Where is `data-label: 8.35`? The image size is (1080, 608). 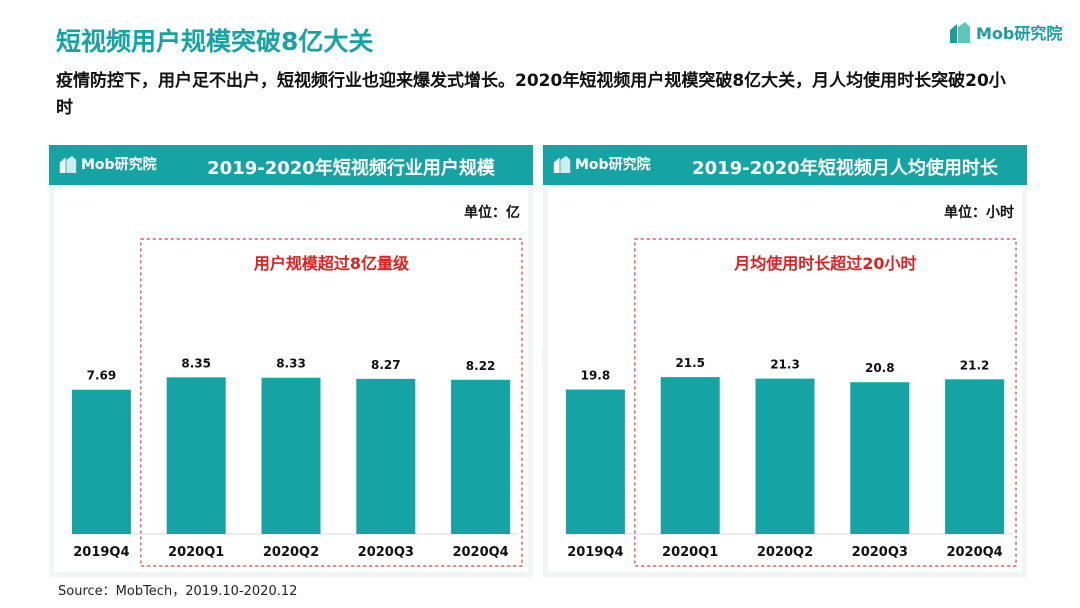 data-label: 8.35 is located at coordinates (196, 363).